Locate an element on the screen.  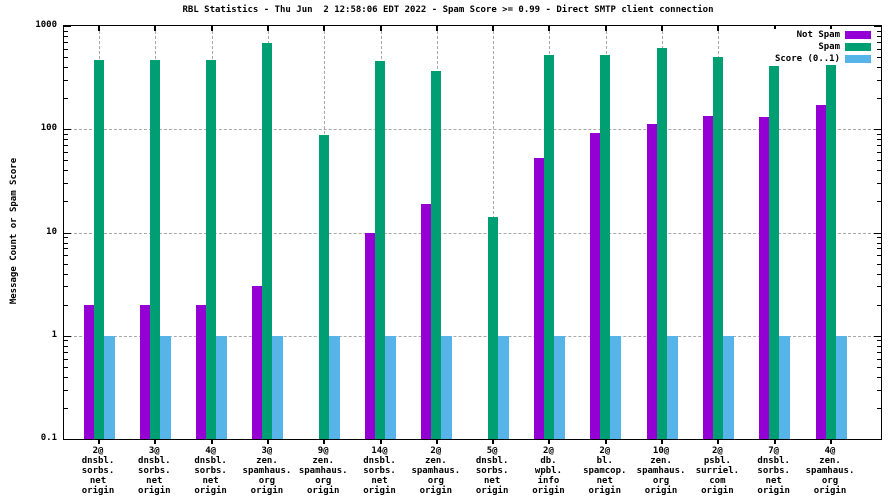
legend-entry: Spam is located at coordinates (823, 47).